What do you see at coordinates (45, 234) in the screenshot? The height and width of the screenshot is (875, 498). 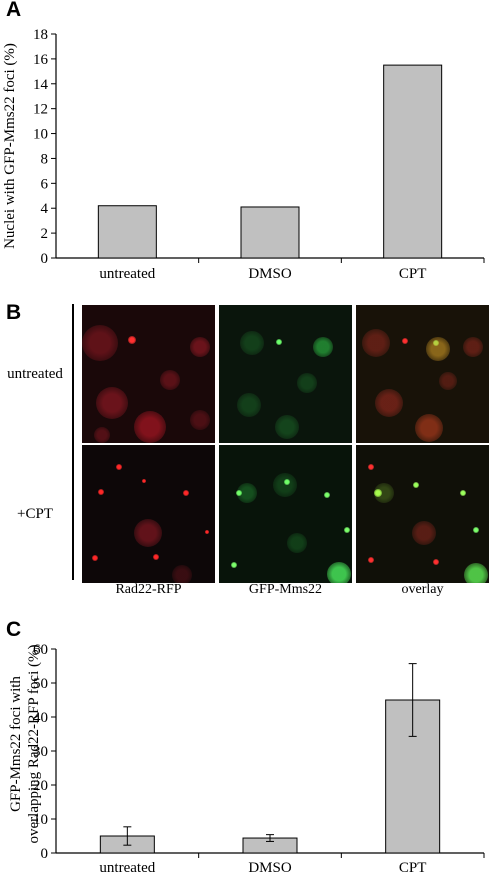 I see `chart-a-ytick-label: 2` at bounding box center [45, 234].